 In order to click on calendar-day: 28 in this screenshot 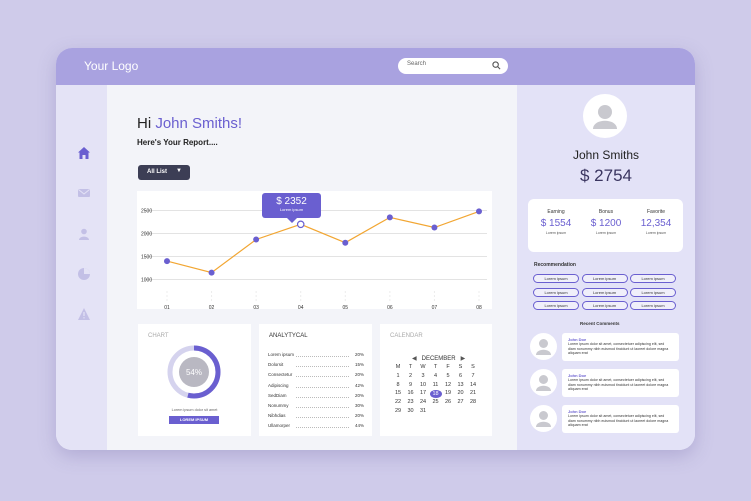, I will do `click(473, 402)`.